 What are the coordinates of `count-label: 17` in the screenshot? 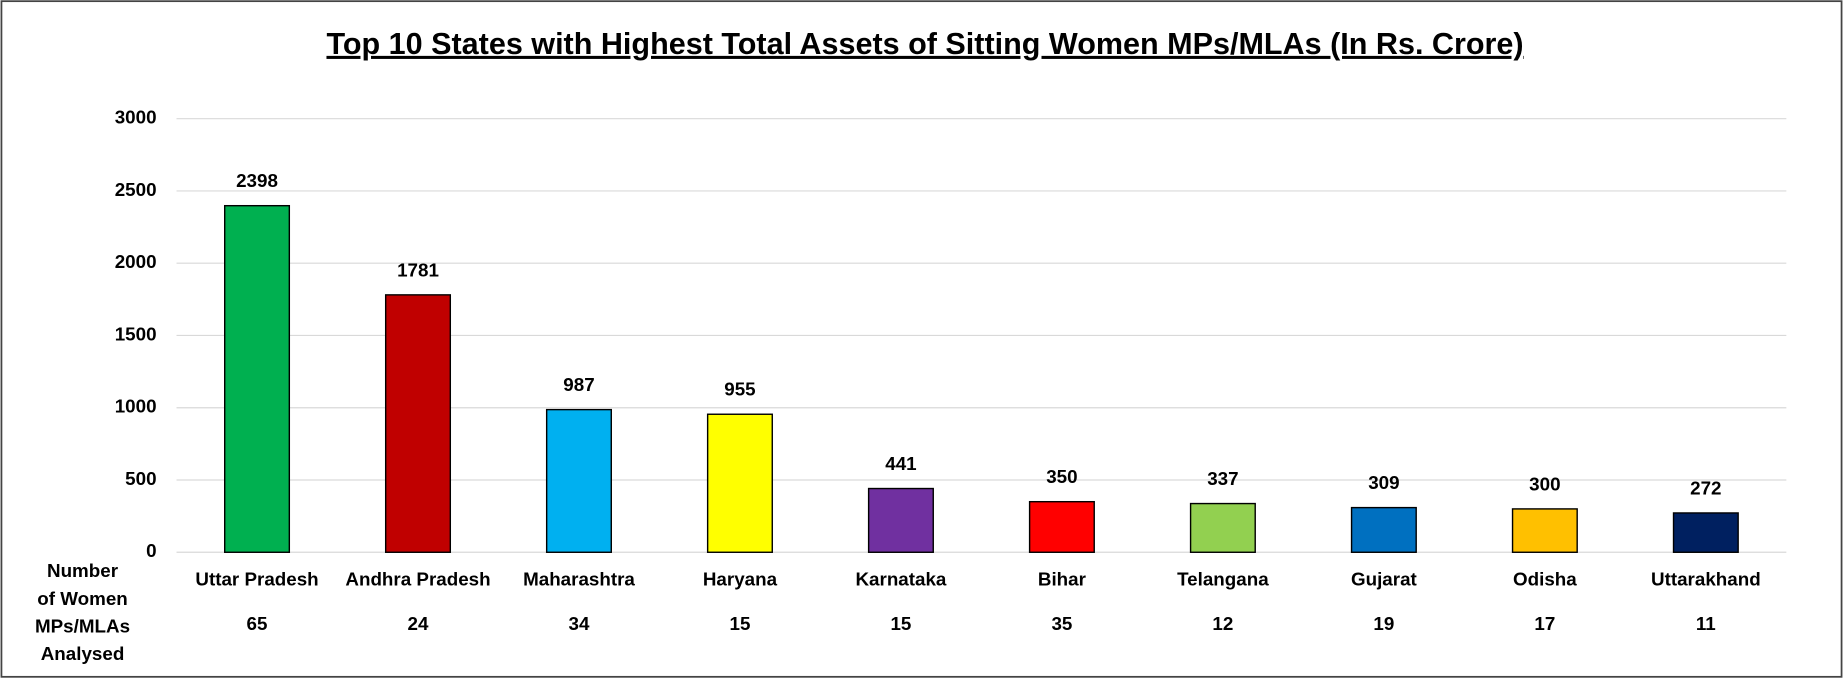 It's located at (1544, 623).